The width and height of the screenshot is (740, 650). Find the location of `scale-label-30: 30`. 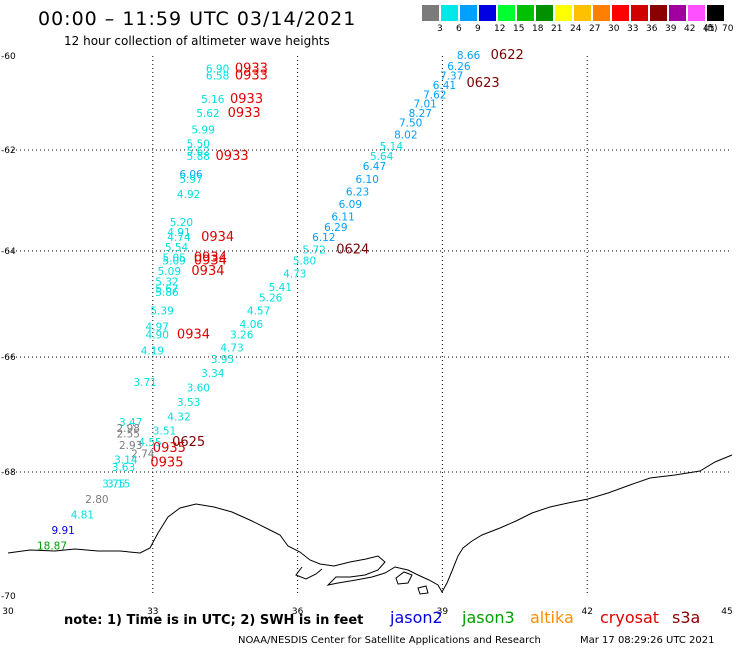

scale-label-30: 30 is located at coordinates (614, 29).